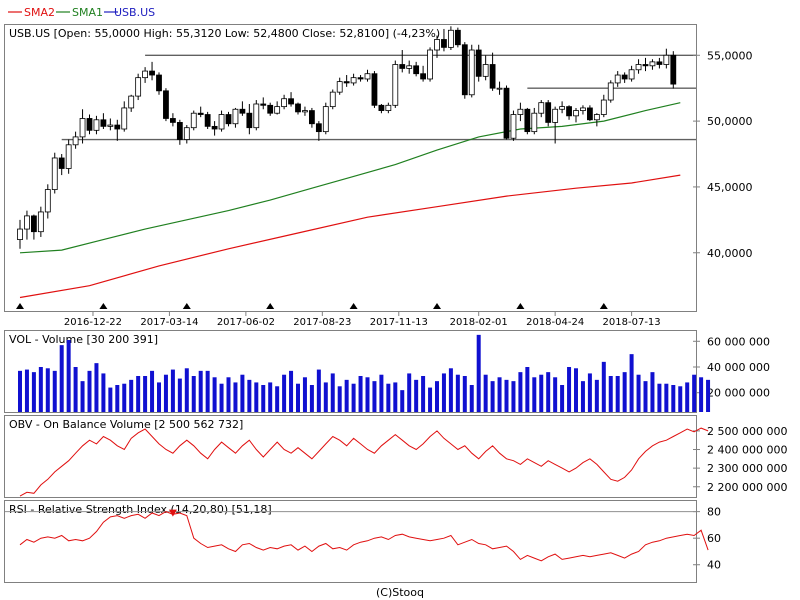 Image resolution: width=800 pixels, height=600 pixels. I want to click on obv-tick-label: 2 500 000 000, so click(747, 431).